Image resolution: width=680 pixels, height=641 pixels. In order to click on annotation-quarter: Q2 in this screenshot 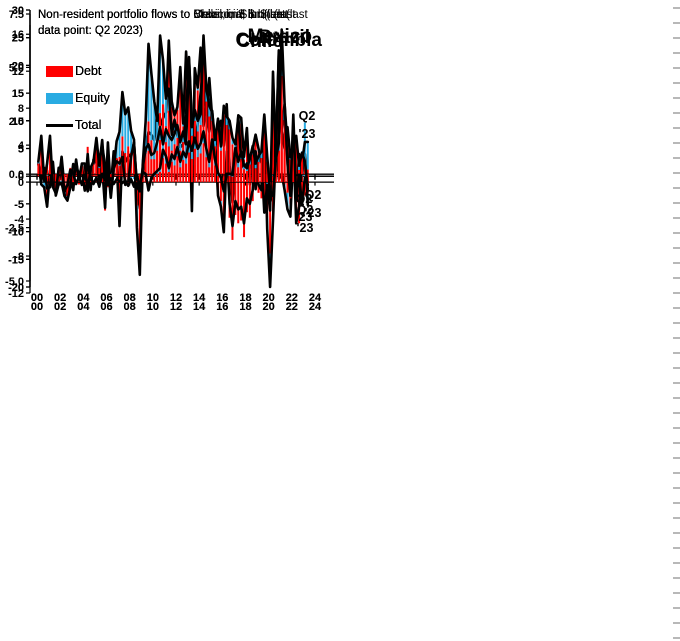, I will do `click(307, 116)`.